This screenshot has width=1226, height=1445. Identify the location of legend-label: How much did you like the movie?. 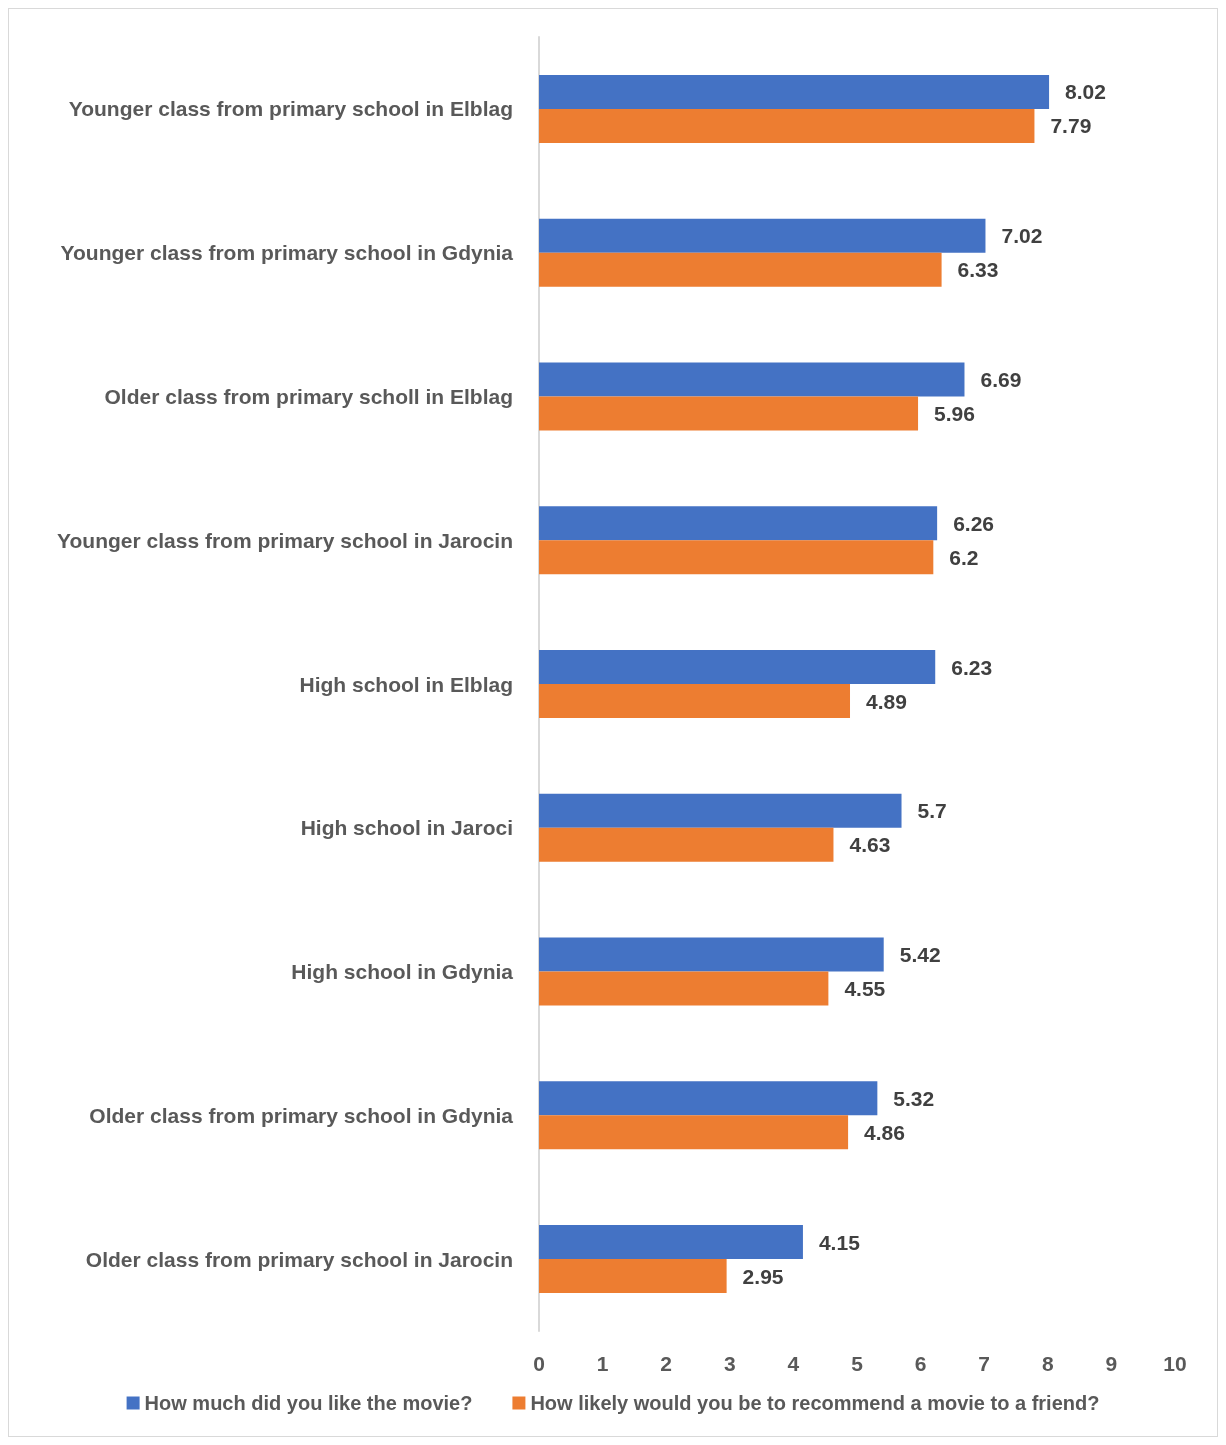
(308, 1403).